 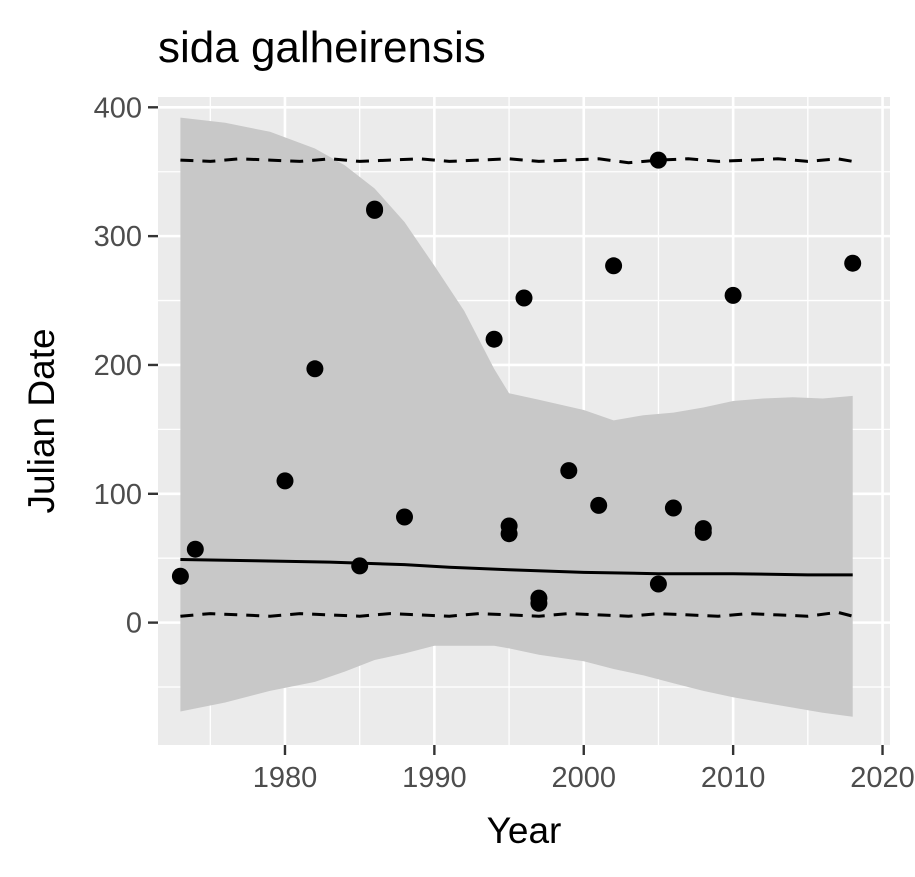 I want to click on y-tick-label: 100, so click(x=118, y=495).